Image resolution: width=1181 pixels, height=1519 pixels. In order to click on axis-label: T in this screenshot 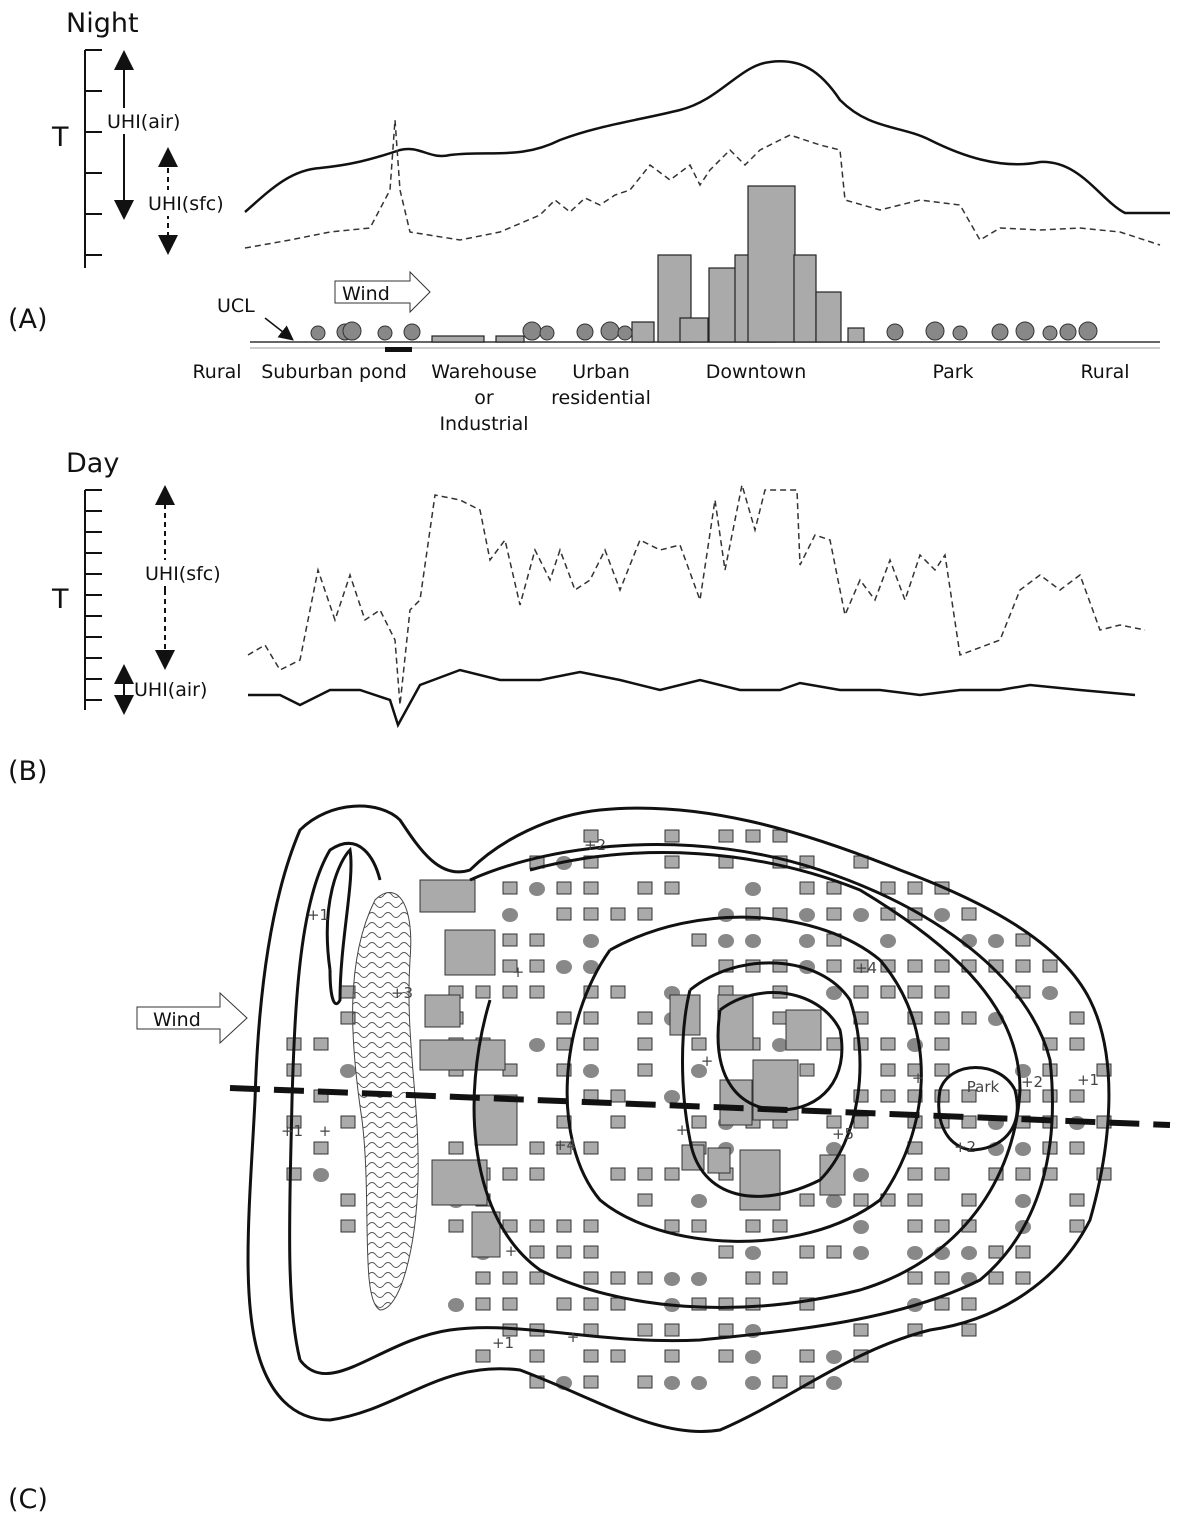, I will do `click(60, 137)`.